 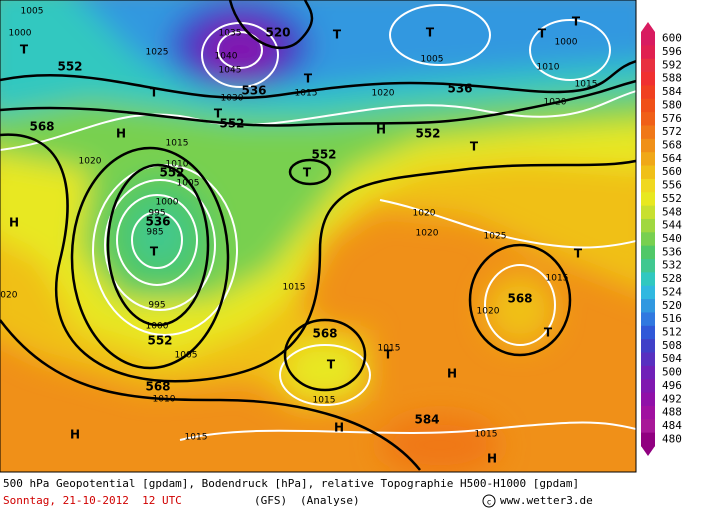 I want to click on legend-label: 564, so click(x=672, y=158).